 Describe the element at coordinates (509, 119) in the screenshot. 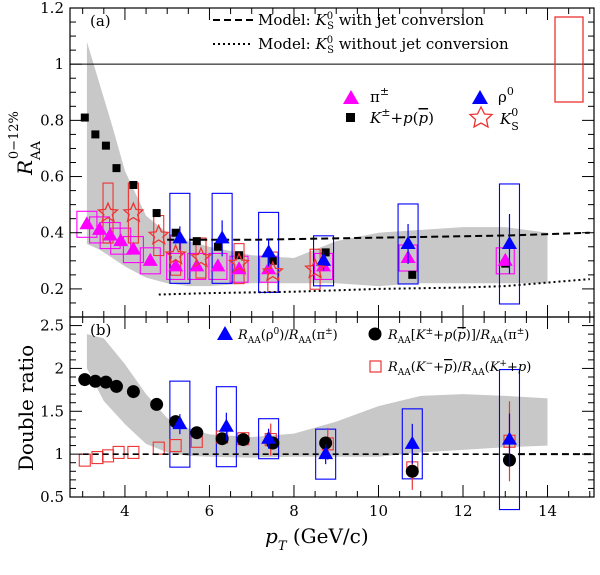

I see `legend-ks-label: K0 S` at that location.